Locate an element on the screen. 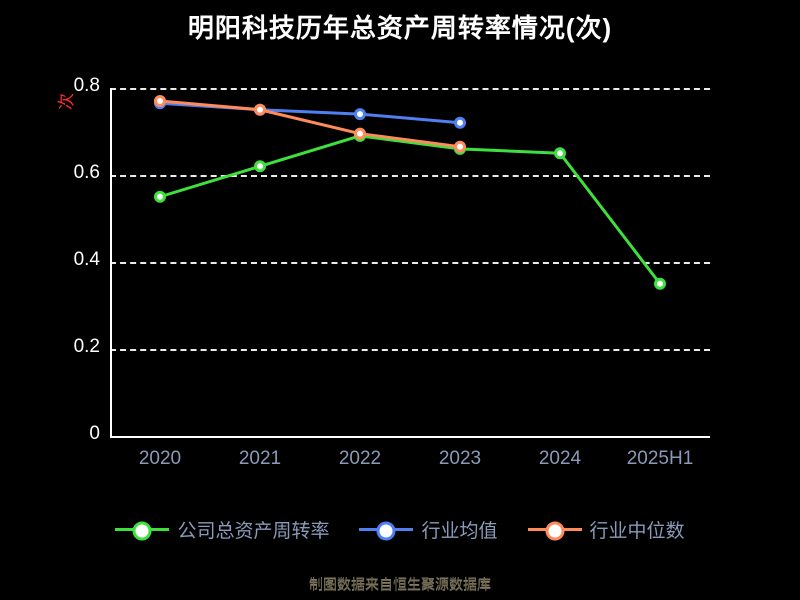  chart-title: 明阳科技历年总资产周转率情况(次) is located at coordinates (400, 28).